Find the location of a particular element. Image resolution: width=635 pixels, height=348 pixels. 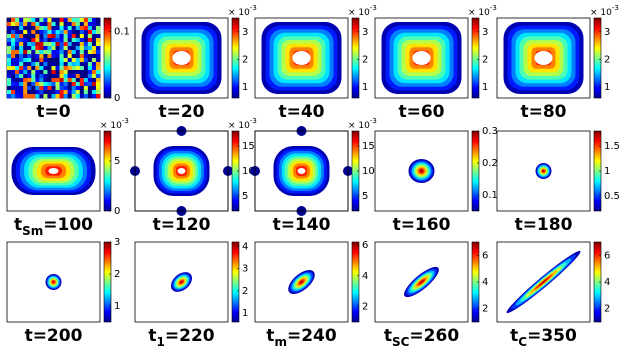

panel-label: t=20 is located at coordinates (181, 112).